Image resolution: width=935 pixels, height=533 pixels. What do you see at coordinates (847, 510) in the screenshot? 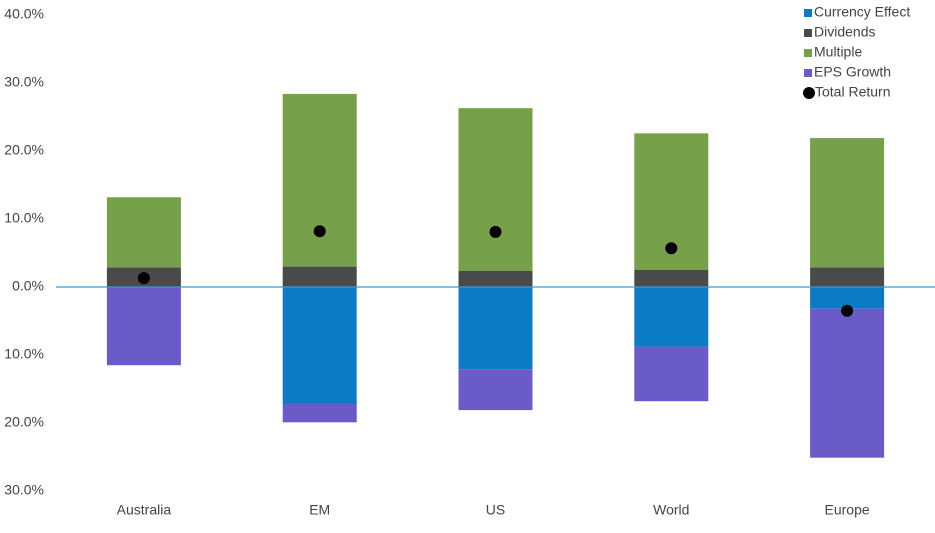
I see `x-tick-label: Europe` at bounding box center [847, 510].